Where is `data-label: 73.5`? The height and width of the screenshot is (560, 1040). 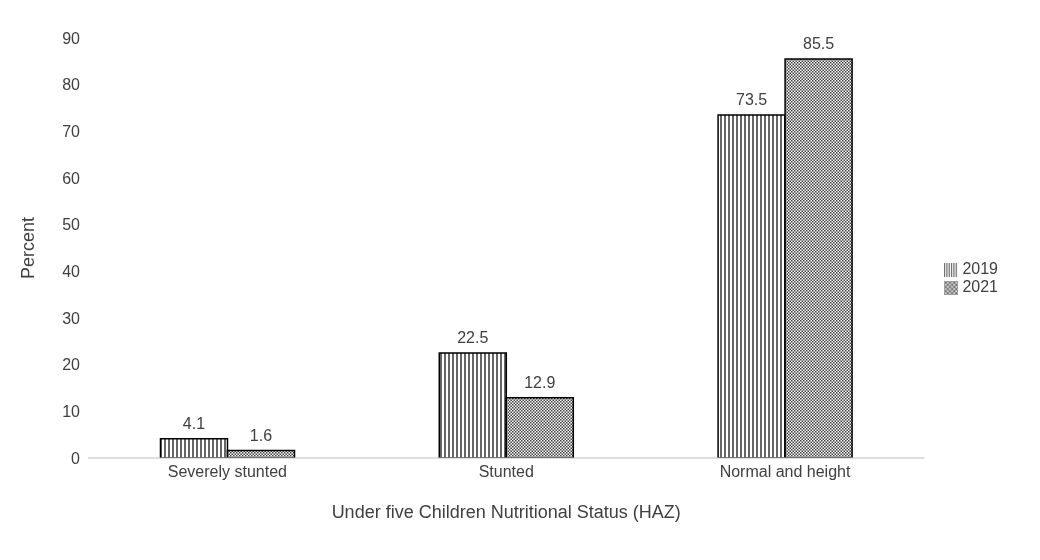
data-label: 73.5 is located at coordinates (752, 99).